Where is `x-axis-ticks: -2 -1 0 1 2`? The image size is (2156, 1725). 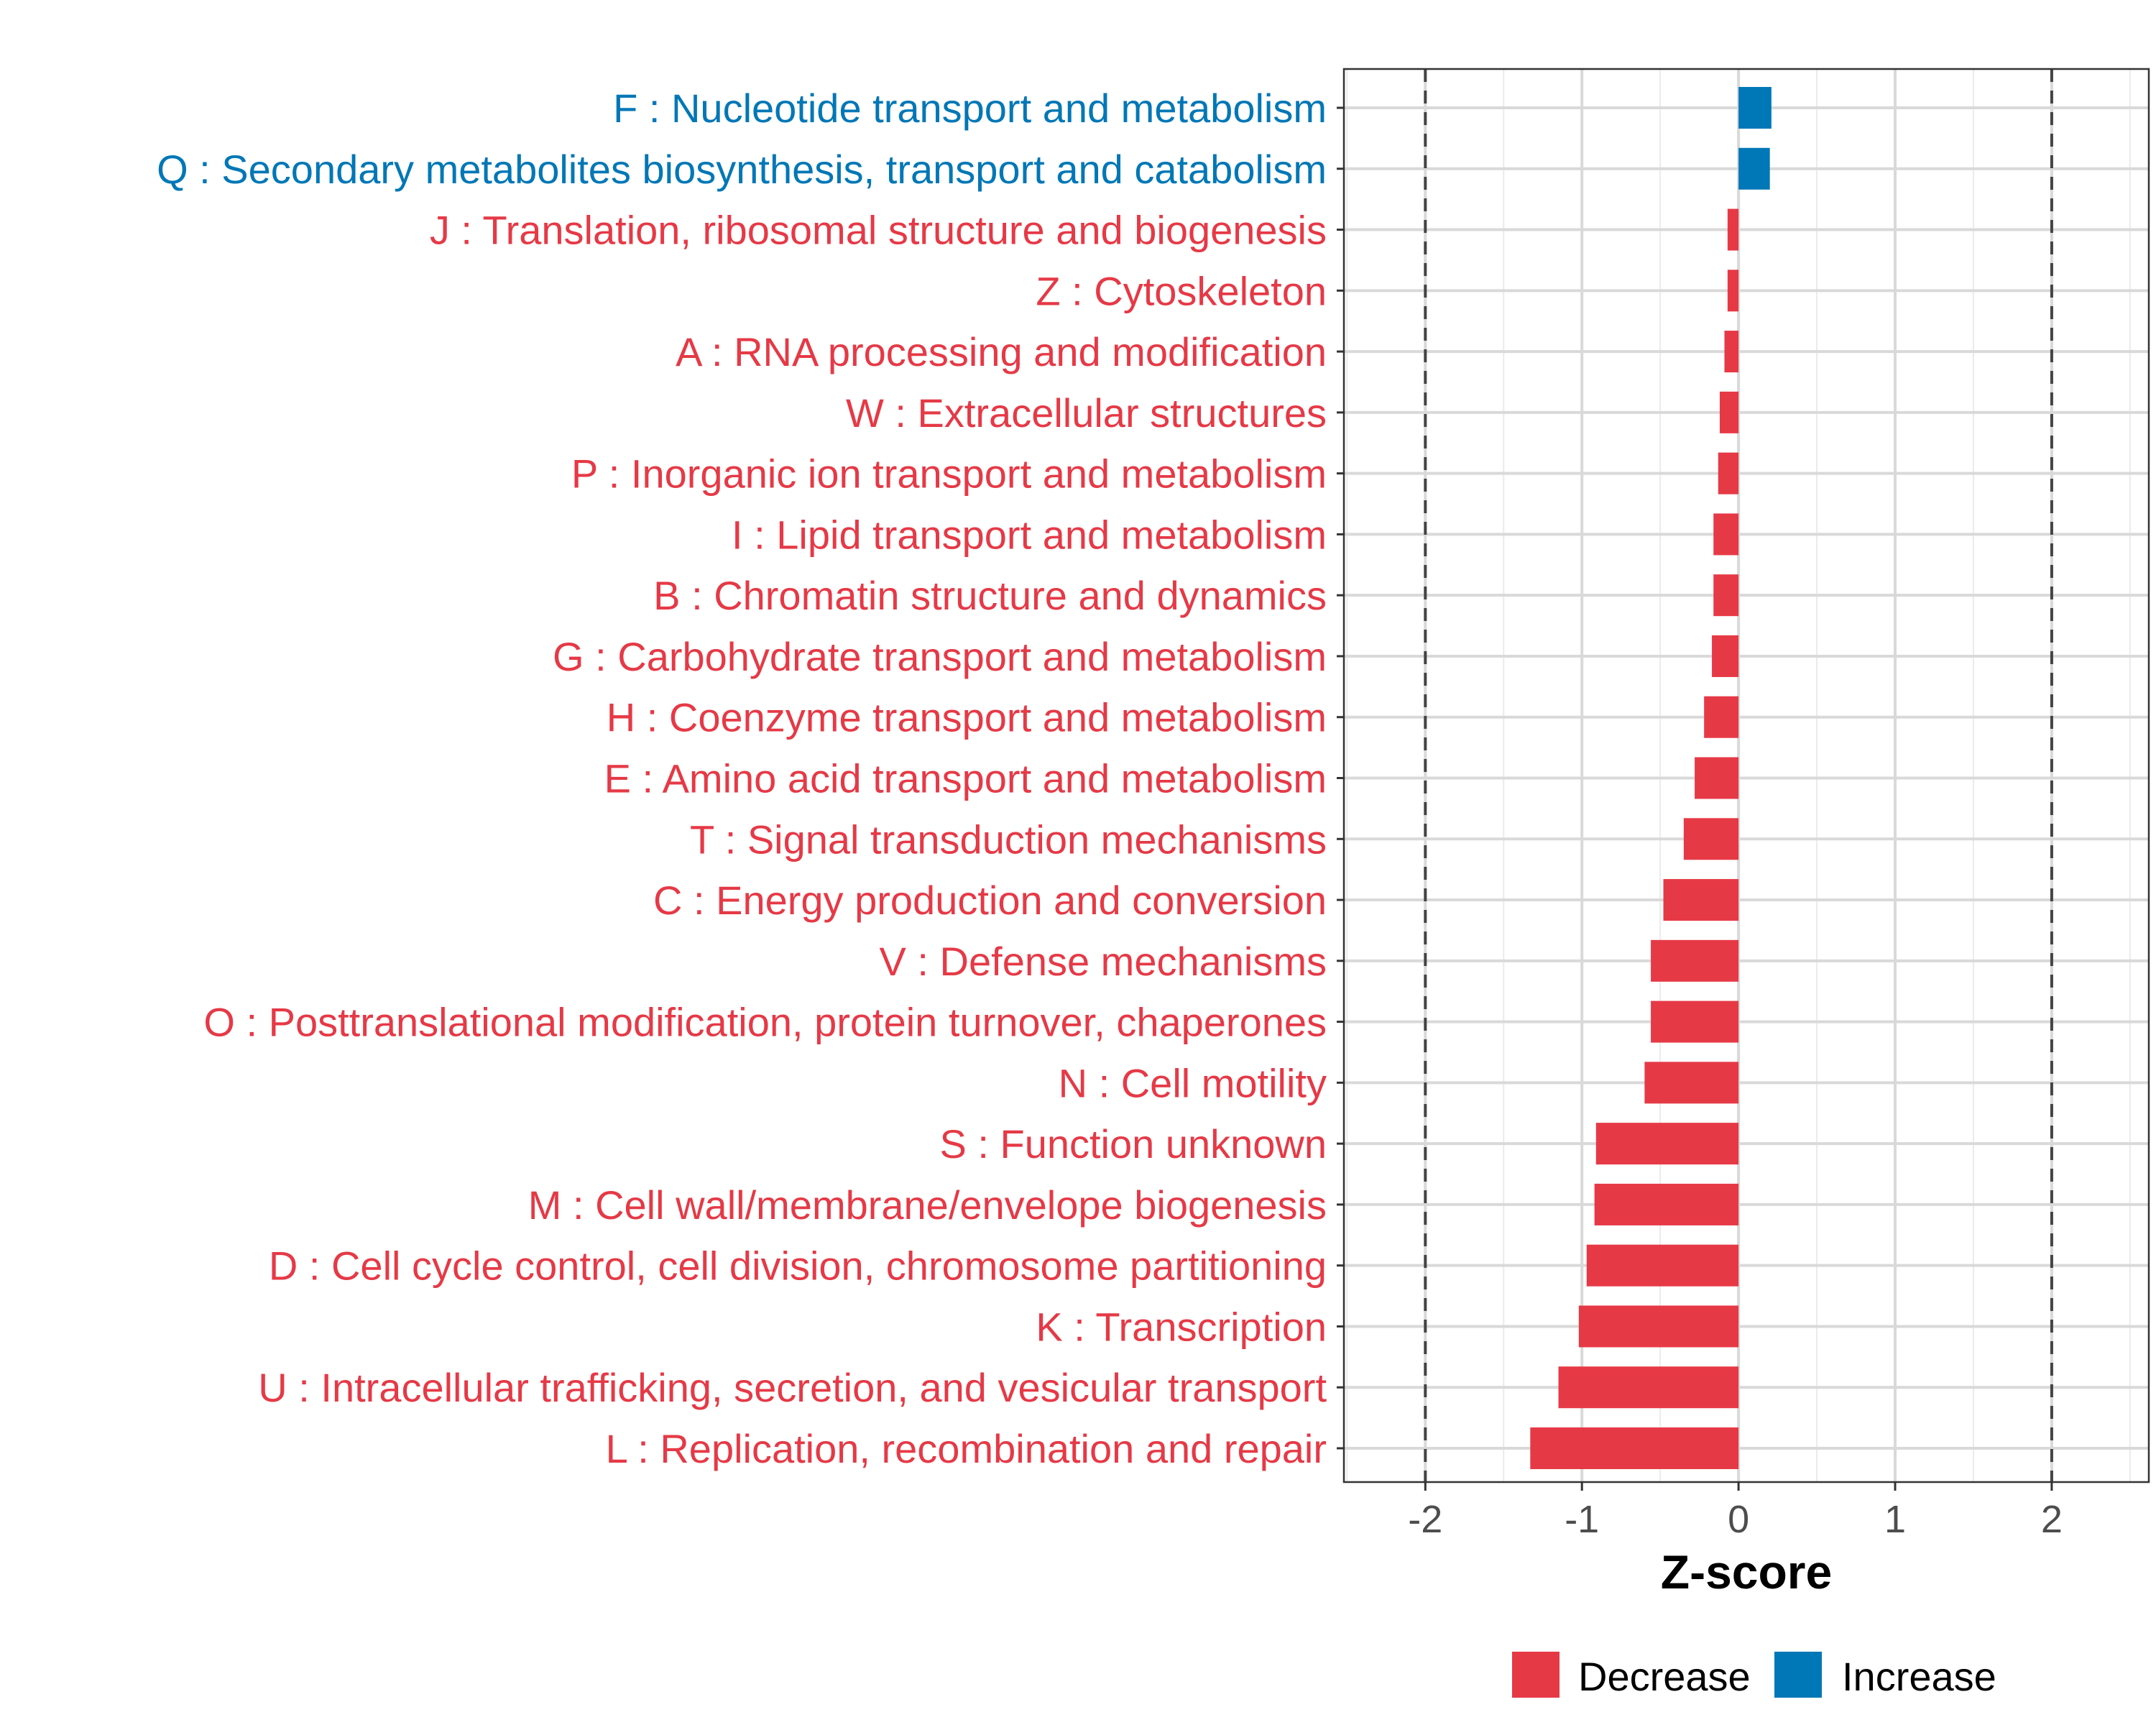
x-axis-ticks: -2 -1 0 1 2 is located at coordinates (1736, 1511).